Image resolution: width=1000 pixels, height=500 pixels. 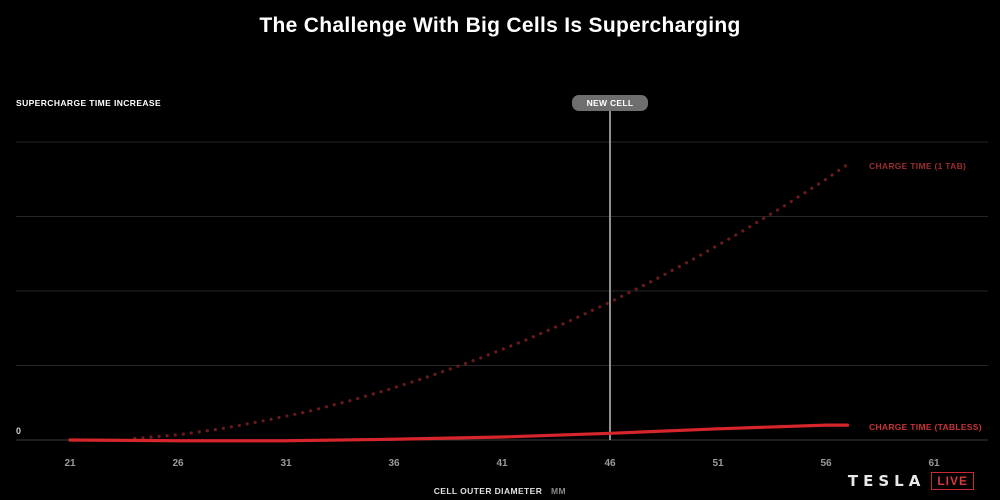 I want to click on y-axis-label: SUPERCHARGE TIME INCREASE, so click(x=88, y=103).